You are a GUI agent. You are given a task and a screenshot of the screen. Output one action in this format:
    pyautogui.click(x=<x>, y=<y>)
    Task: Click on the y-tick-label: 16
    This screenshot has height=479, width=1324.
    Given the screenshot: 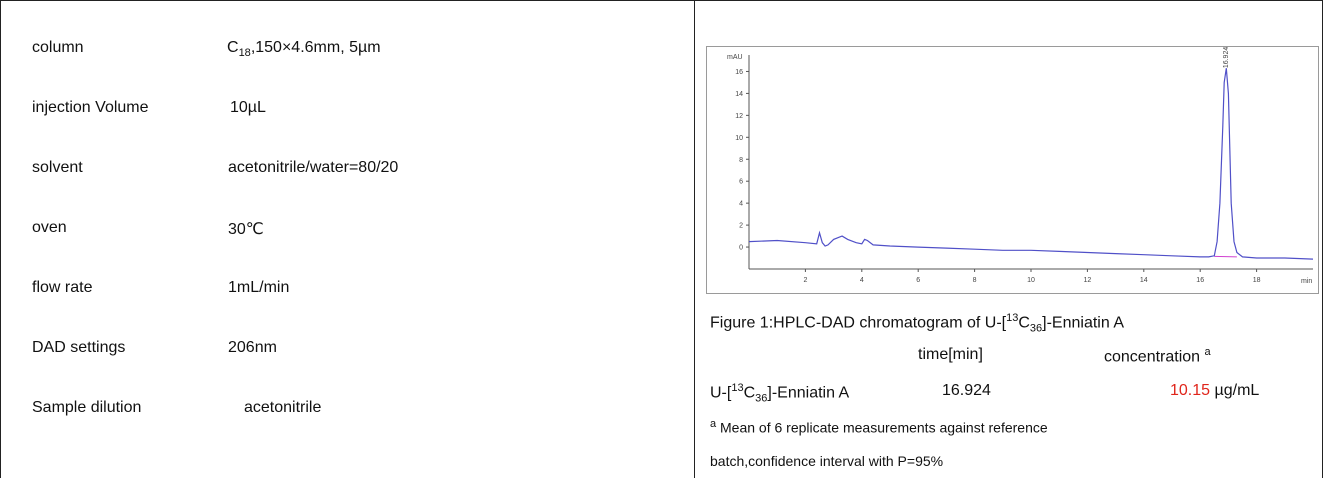 What is the action you would take?
    pyautogui.click(x=739, y=72)
    